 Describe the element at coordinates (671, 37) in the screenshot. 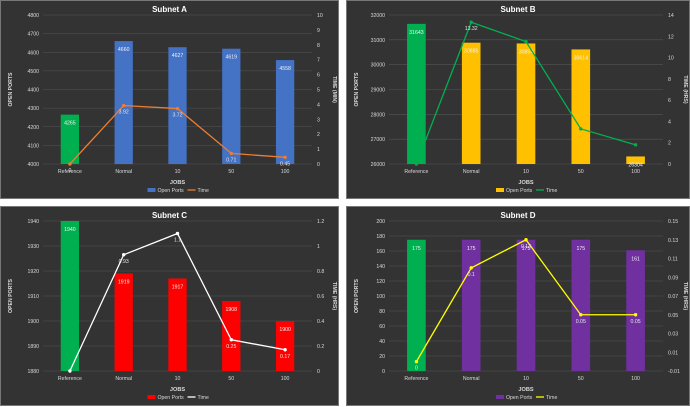

I see `y2-tick-label: 12` at that location.